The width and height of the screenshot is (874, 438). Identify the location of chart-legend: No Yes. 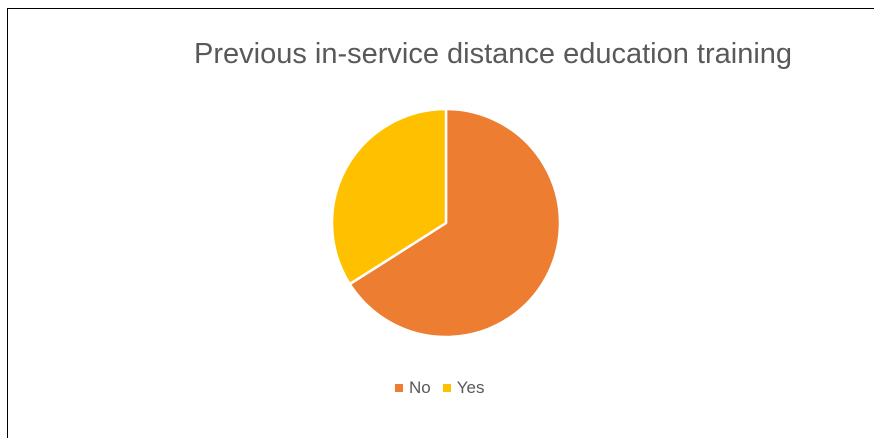
(445, 387).